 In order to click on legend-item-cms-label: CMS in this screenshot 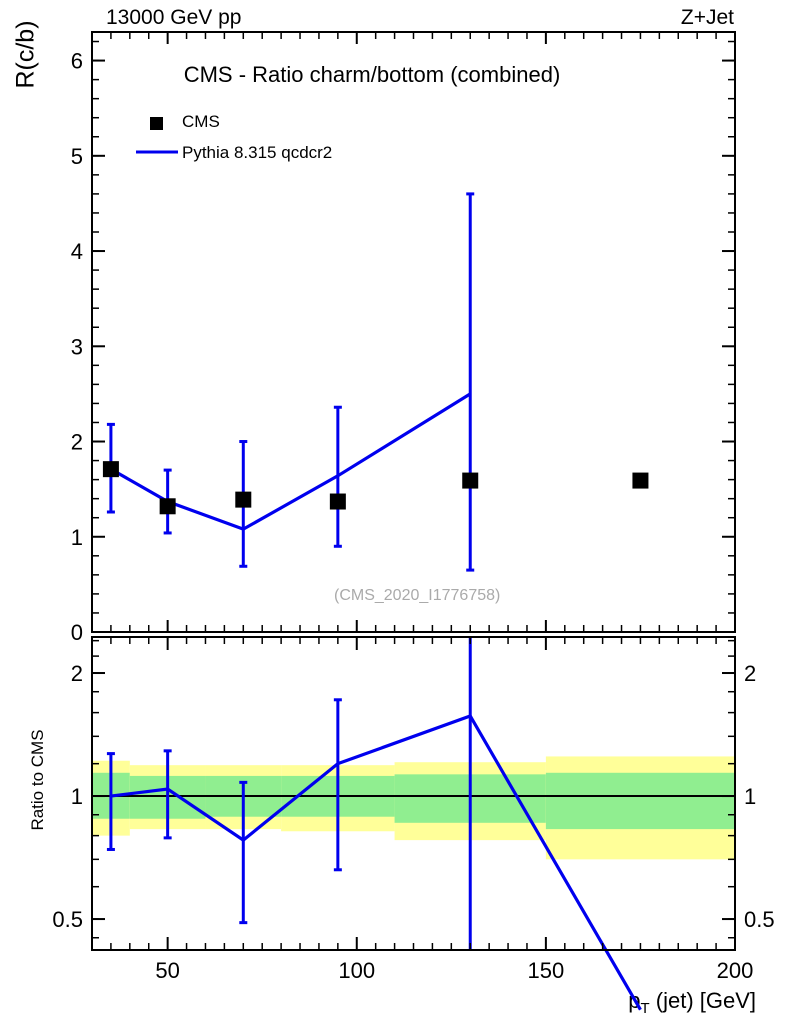, I will do `click(201, 121)`.